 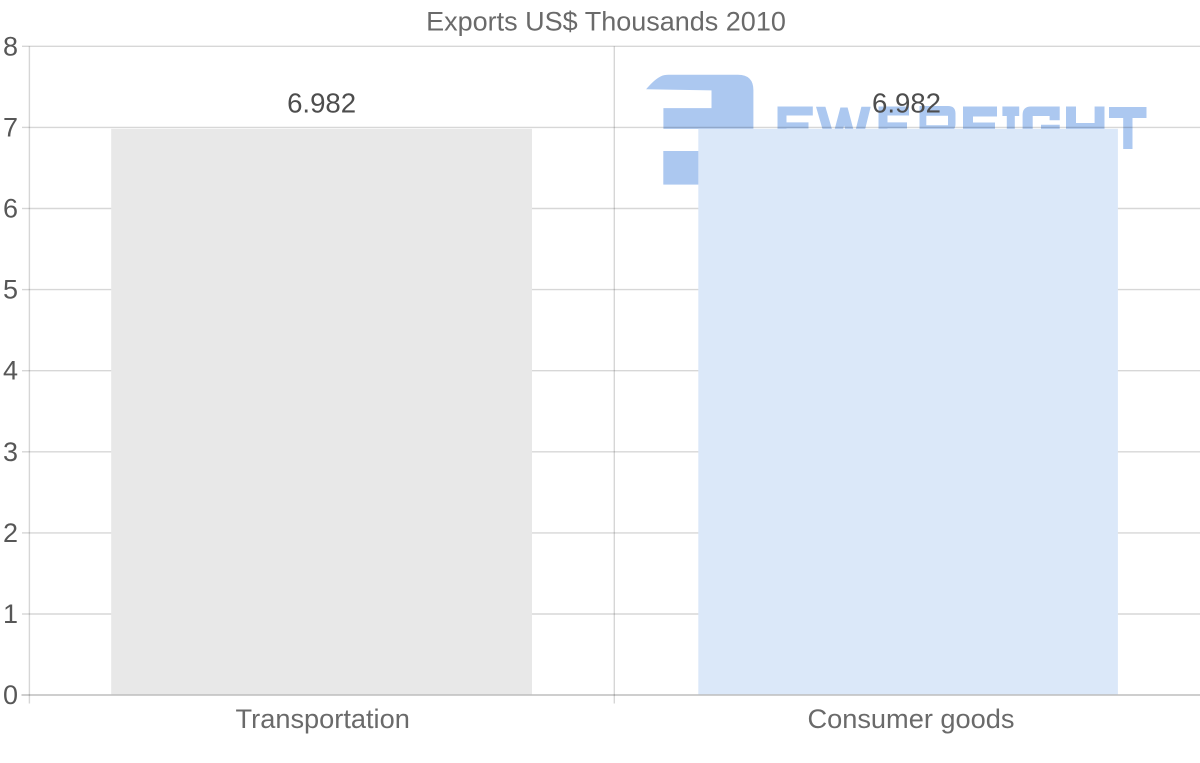 I want to click on svg-text: Transportation, so click(x=323, y=718).